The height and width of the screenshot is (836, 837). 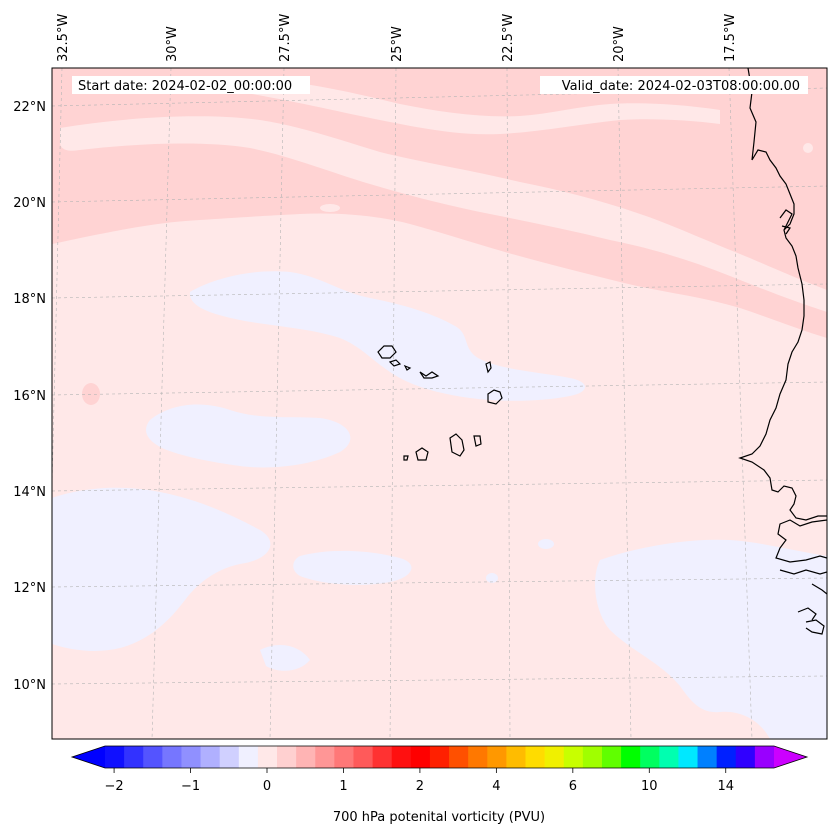 I want to click on lon-label: 25°W, so click(x=397, y=44).